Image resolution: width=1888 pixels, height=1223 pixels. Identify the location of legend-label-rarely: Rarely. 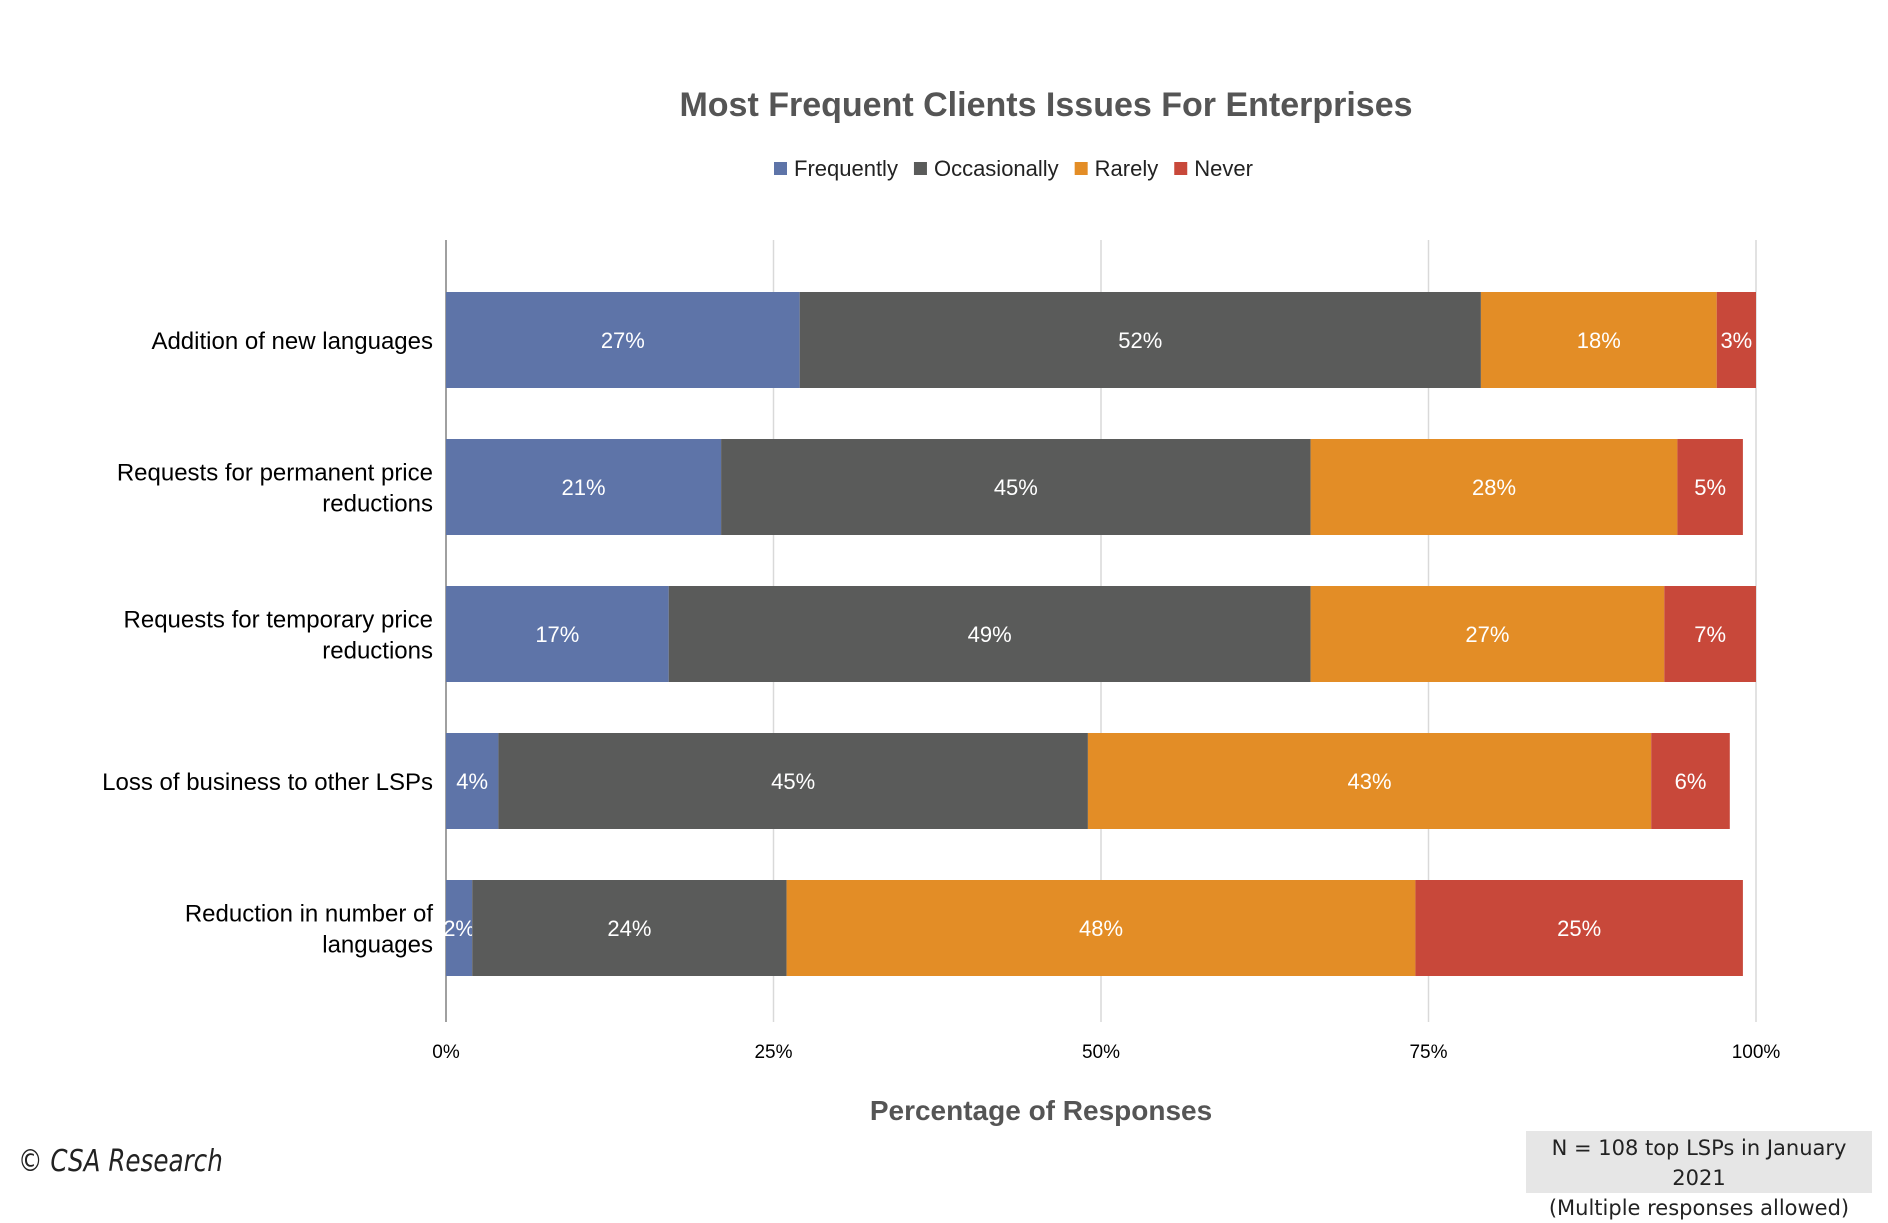
(1127, 168).